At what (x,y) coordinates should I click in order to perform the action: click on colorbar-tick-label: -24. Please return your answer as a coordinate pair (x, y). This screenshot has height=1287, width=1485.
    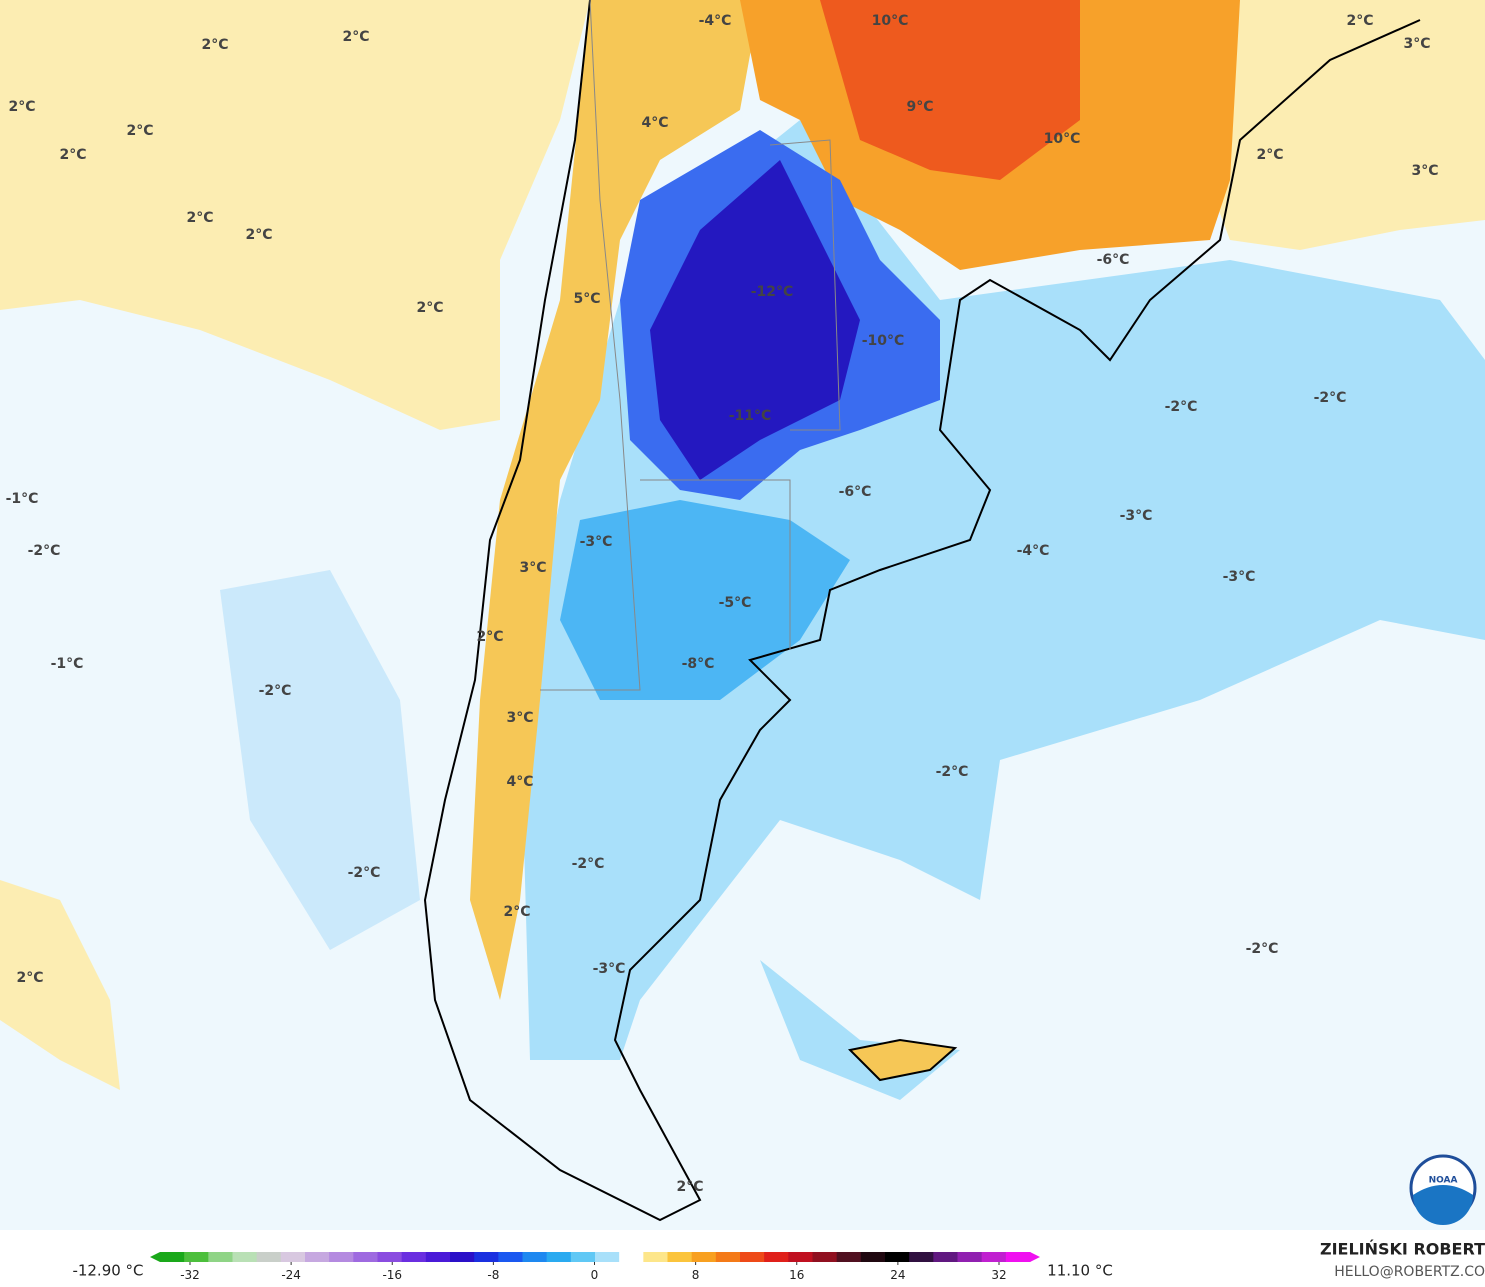
    Looking at the image, I should click on (291, 1275).